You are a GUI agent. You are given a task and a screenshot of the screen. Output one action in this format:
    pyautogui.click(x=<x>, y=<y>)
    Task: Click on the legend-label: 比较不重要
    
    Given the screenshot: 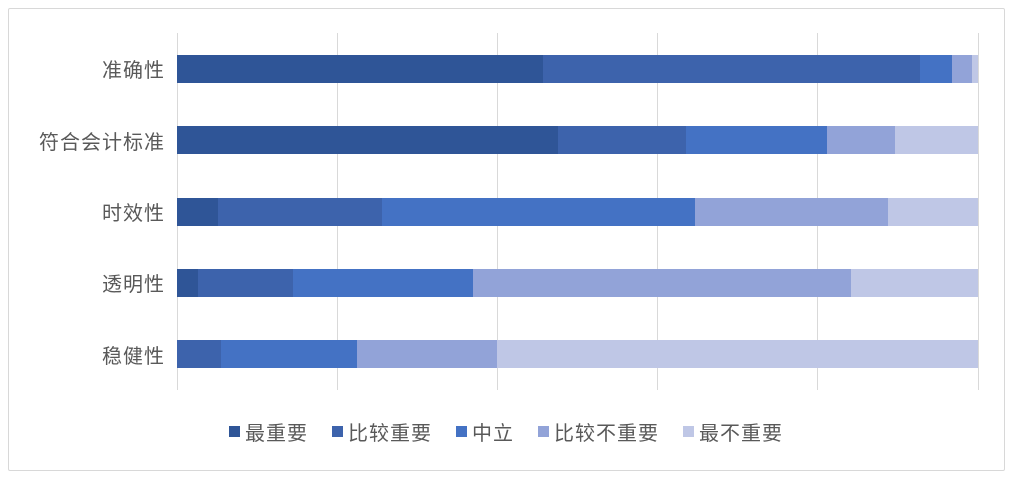 What is the action you would take?
    pyautogui.click(x=606, y=434)
    